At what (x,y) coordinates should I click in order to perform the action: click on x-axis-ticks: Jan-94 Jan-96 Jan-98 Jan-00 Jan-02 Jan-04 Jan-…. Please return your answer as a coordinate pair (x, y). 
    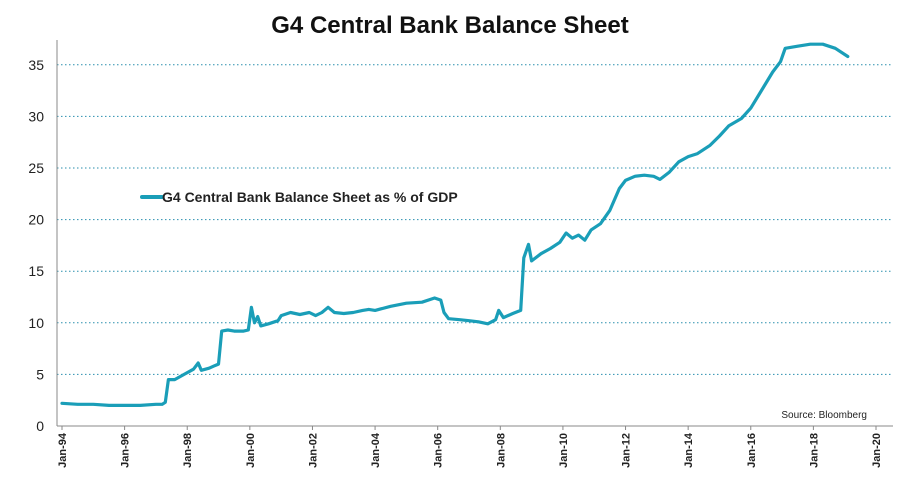
    Looking at the image, I should click on (470, 447).